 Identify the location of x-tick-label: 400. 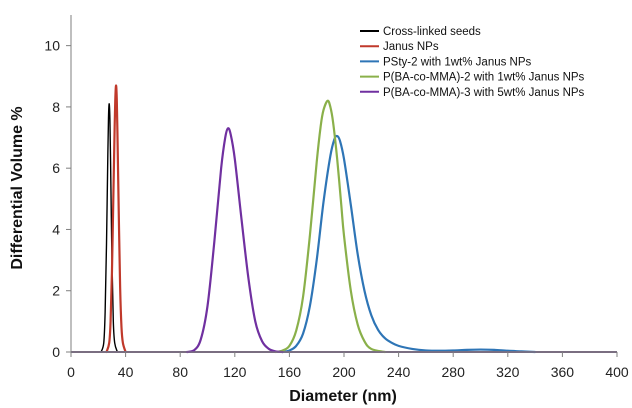
(617, 372).